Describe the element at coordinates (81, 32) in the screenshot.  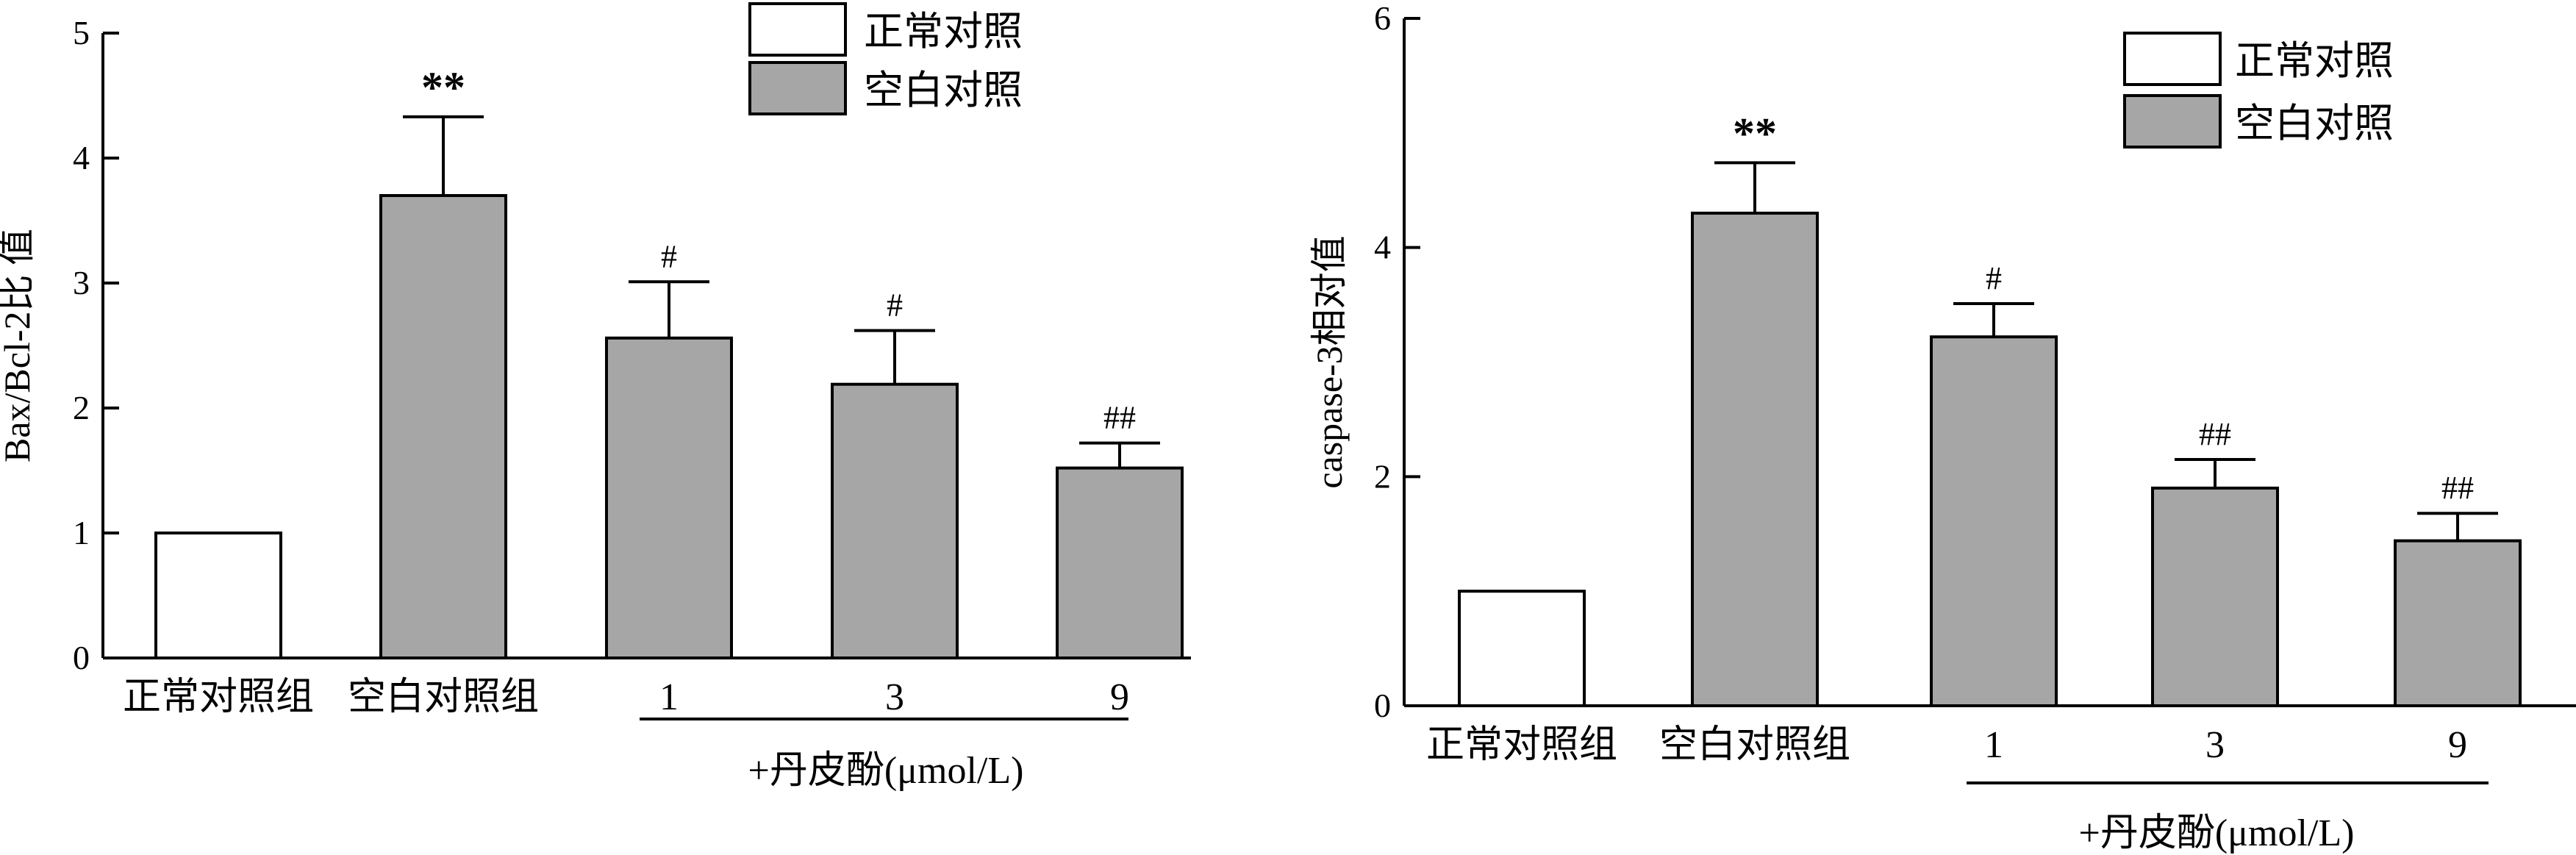
I see `y-tick-label: 5` at that location.